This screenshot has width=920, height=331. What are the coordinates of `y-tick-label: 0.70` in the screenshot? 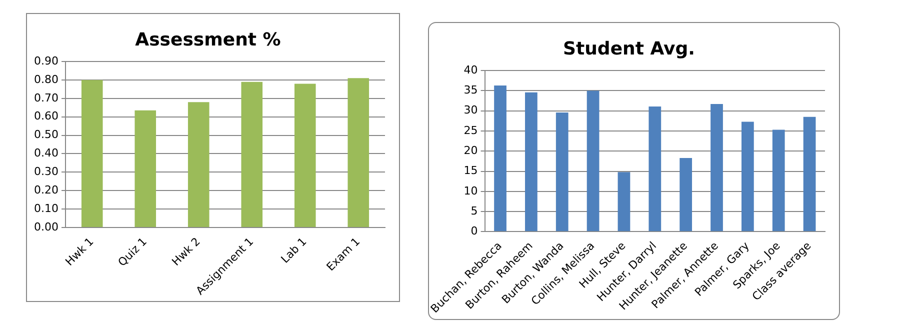 It's located at (46, 97).